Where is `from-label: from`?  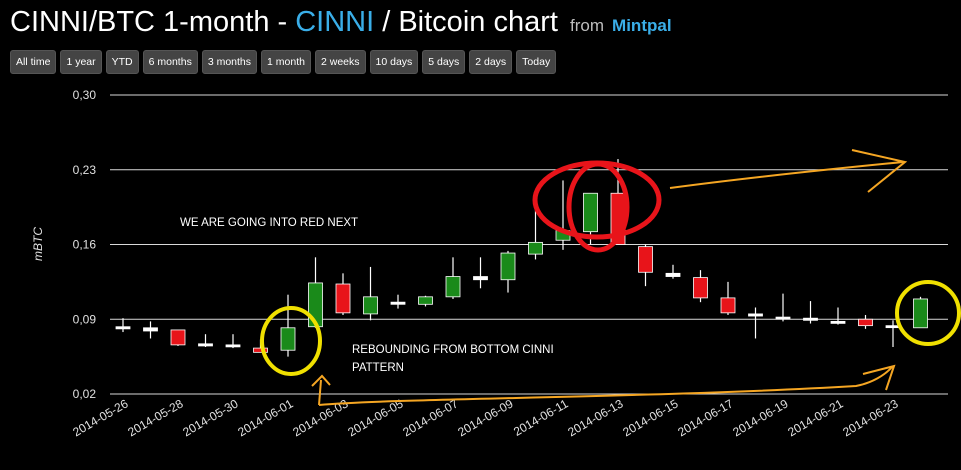
from-label: from is located at coordinates (586, 25).